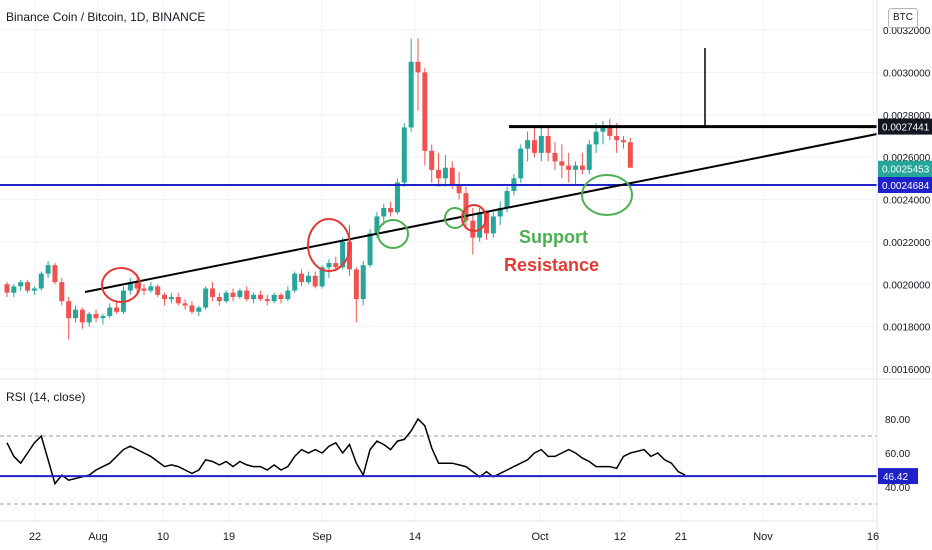 Image resolution: width=932 pixels, height=550 pixels. Describe the element at coordinates (897, 420) in the screenshot. I see `rsi-tick-label: 80.00` at that location.